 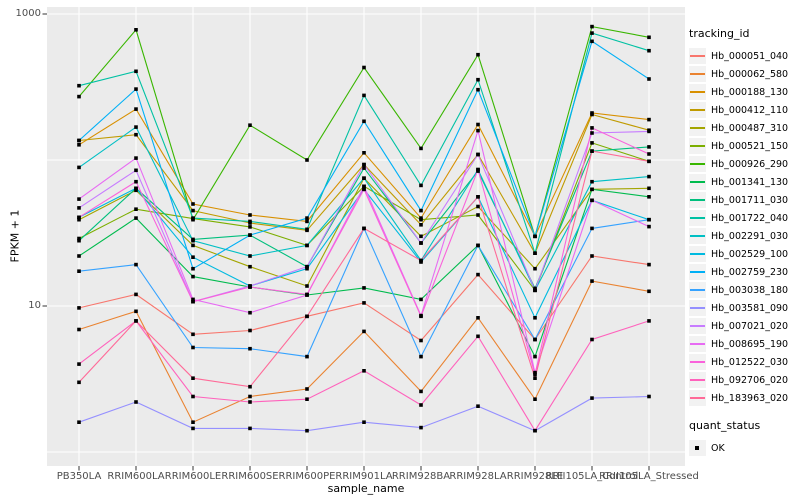 I want to click on quant-status-point-icon, so click(x=697, y=448).